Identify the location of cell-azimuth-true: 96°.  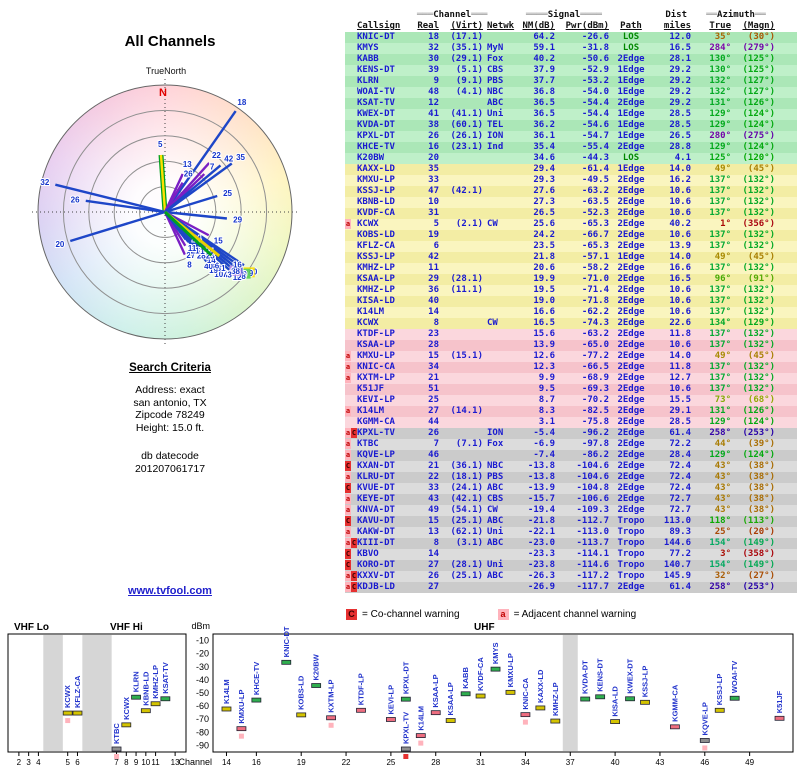
(722, 279).